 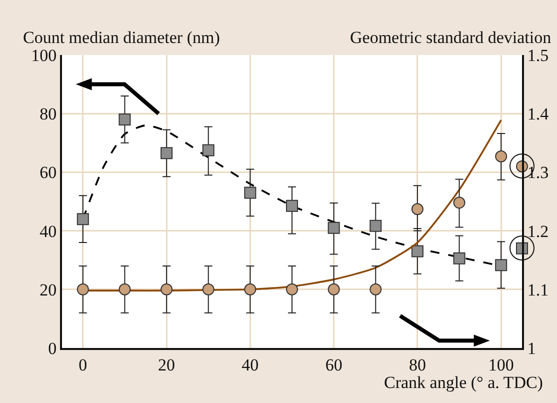 I want to click on x-tick-label: 80, so click(x=417, y=364).